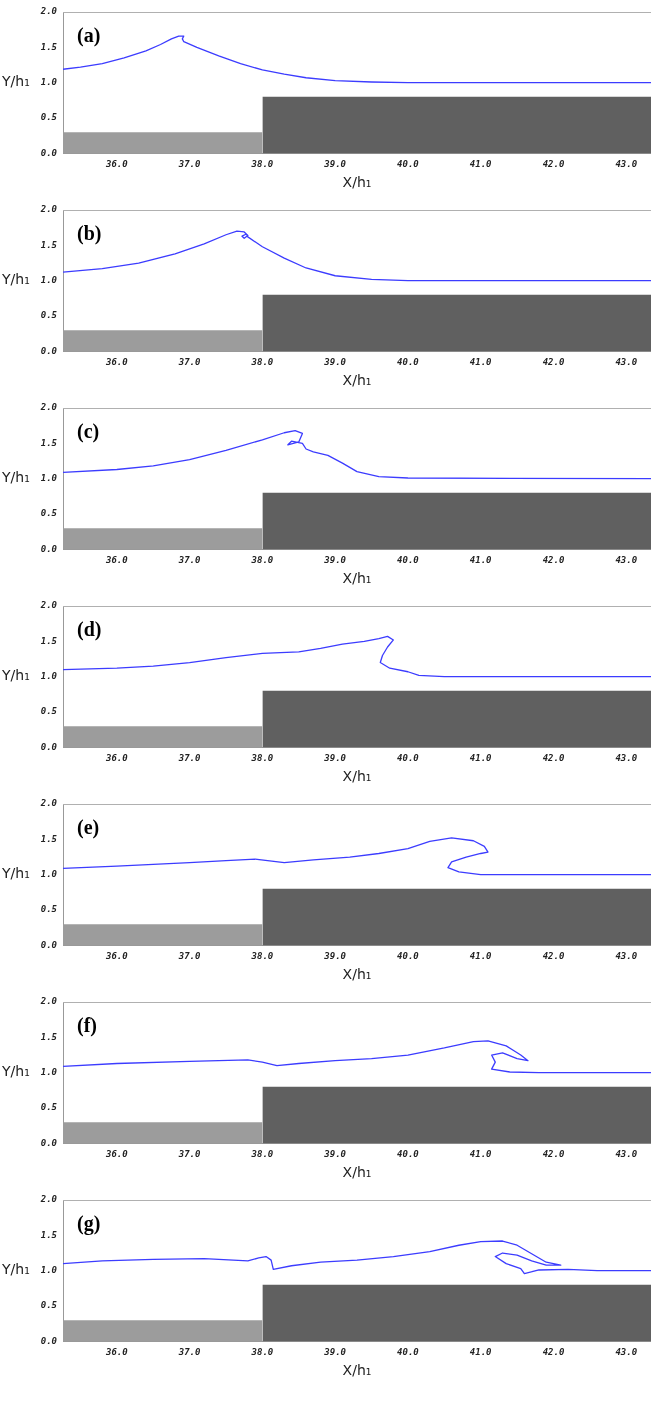  What do you see at coordinates (89, 35) in the screenshot?
I see `text: (a)` at bounding box center [89, 35].